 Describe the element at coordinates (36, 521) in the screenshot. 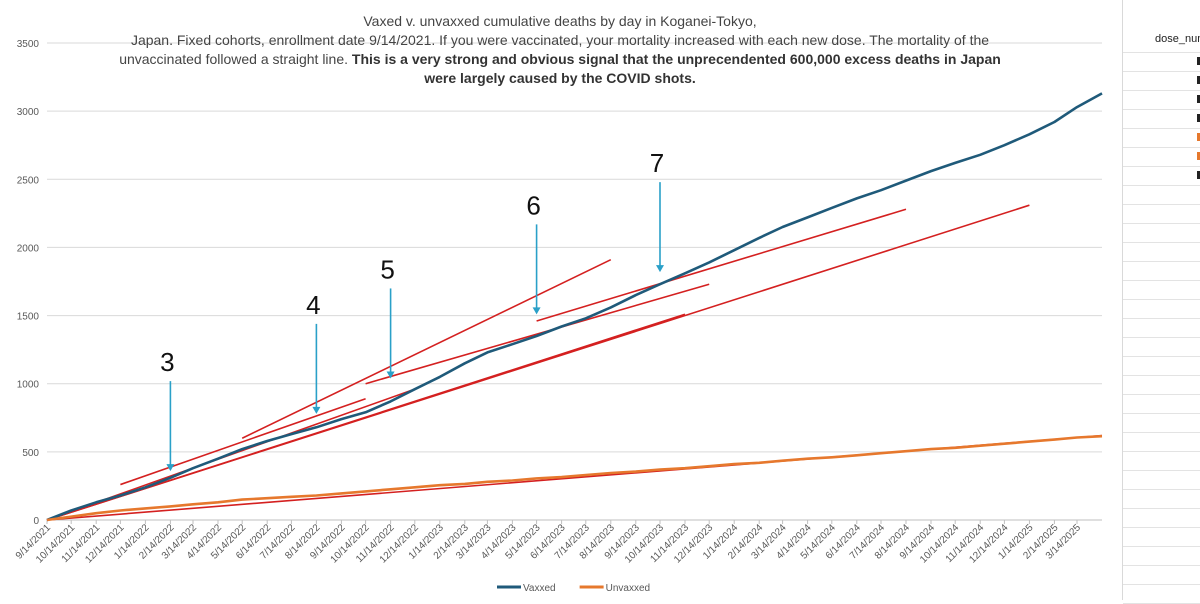

I see `y-tick-label: 0` at that location.